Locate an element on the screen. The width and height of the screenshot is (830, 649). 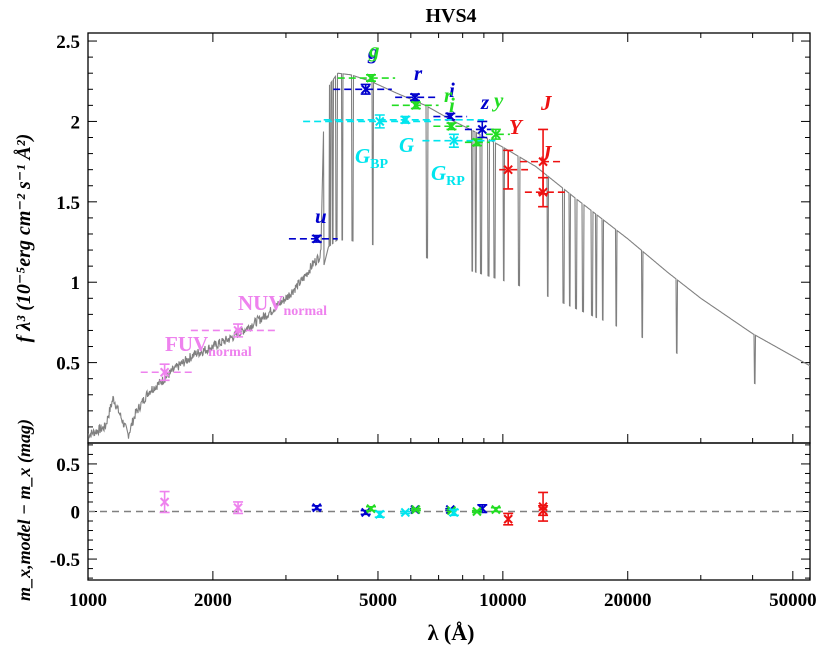
band-label: FUVnormal is located at coordinates (208, 346).